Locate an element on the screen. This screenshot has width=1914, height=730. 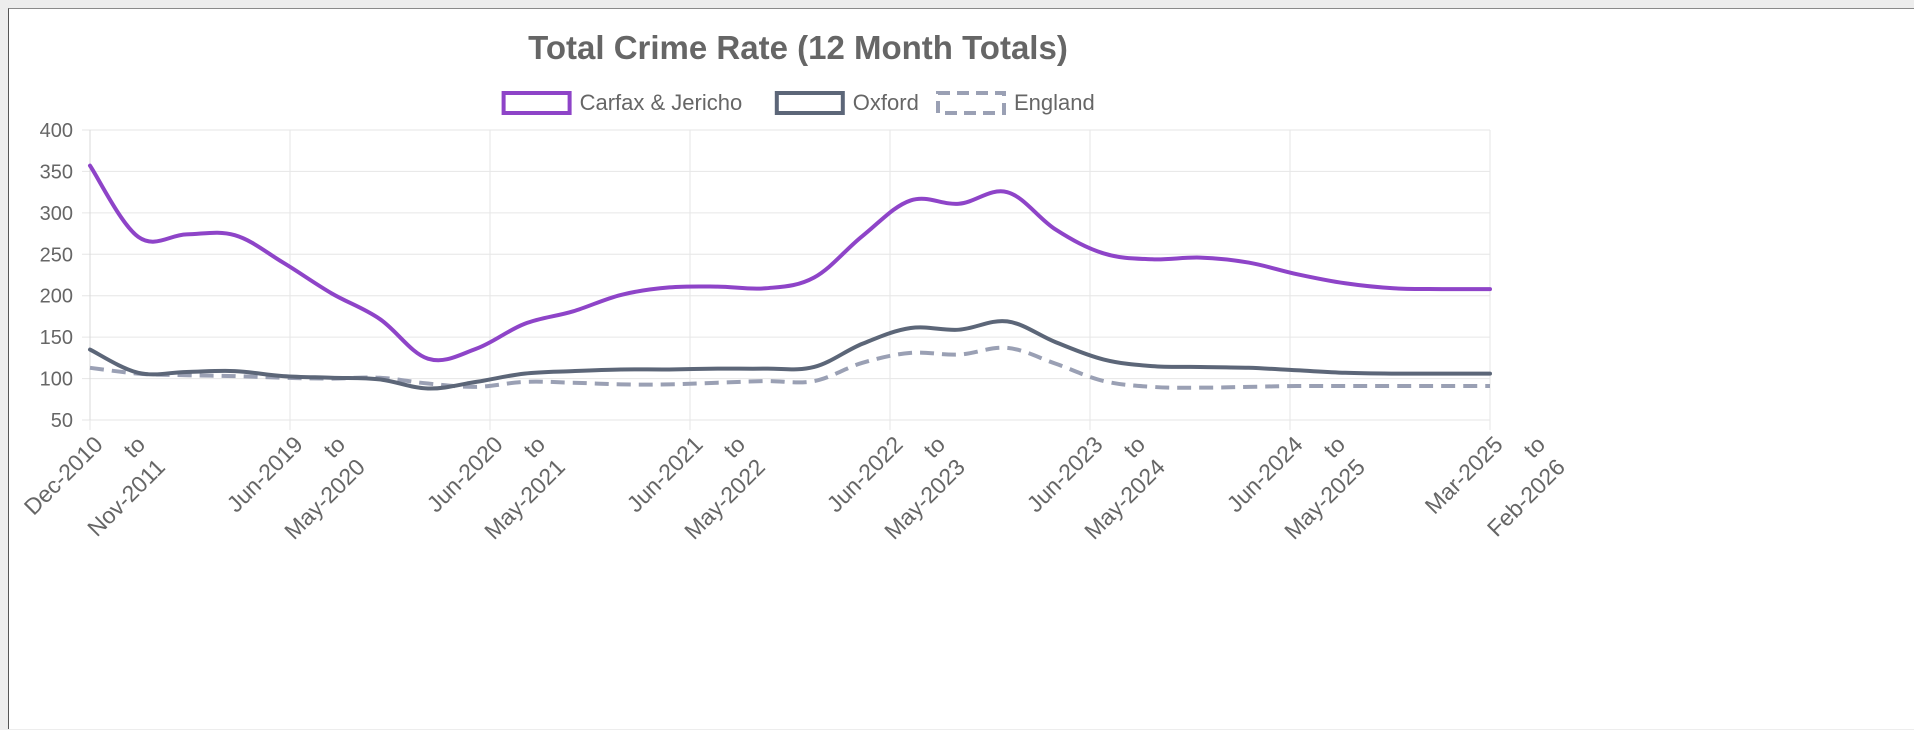
y-tick-label: 300 is located at coordinates (56, 214).